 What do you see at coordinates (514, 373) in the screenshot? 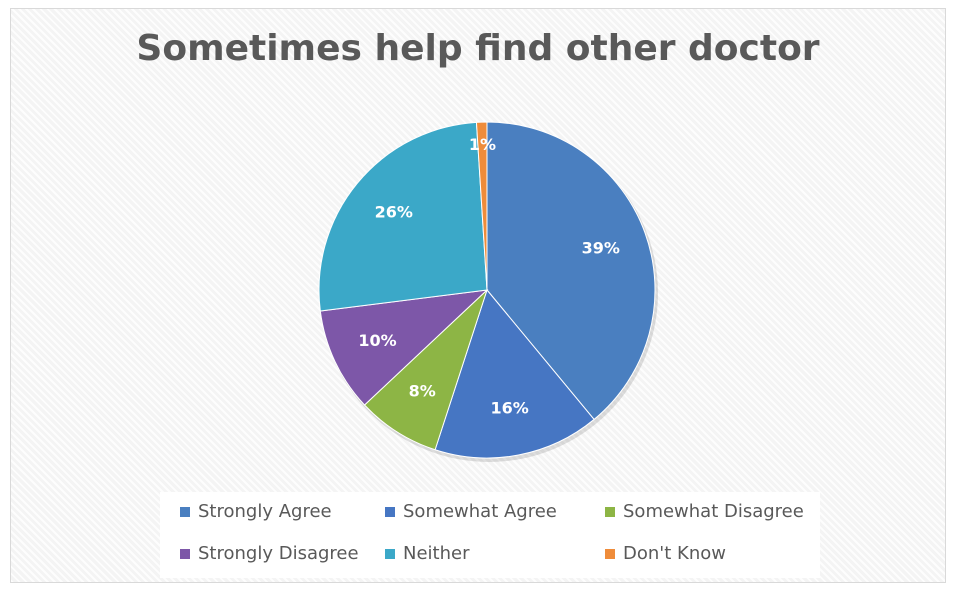
I see `pie-slice-somewhat-agree` at bounding box center [514, 373].